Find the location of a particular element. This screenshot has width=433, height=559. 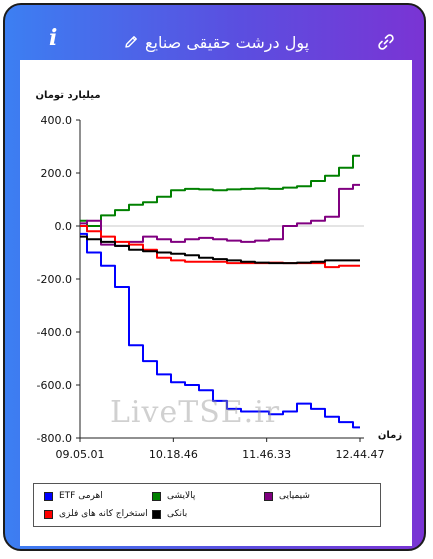

x-tick-label: 10.18.46 is located at coordinates (173, 454).